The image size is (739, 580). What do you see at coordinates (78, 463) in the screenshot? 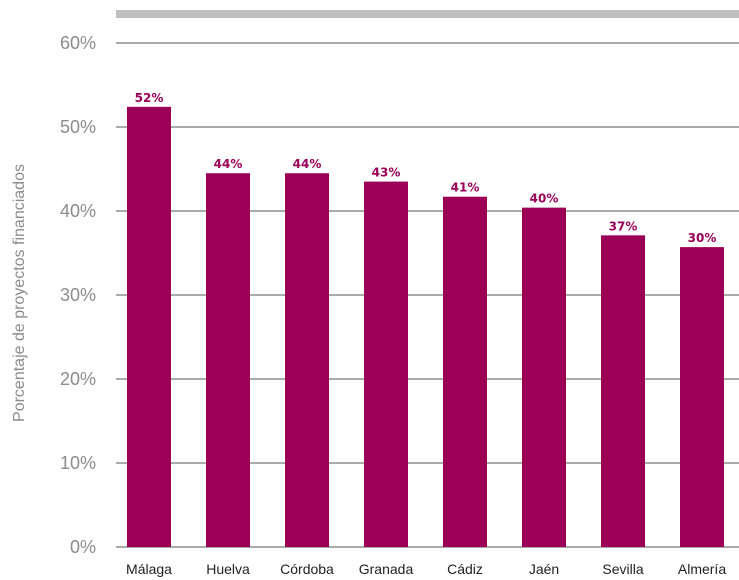
I see `y-tick-label: 10%` at bounding box center [78, 463].